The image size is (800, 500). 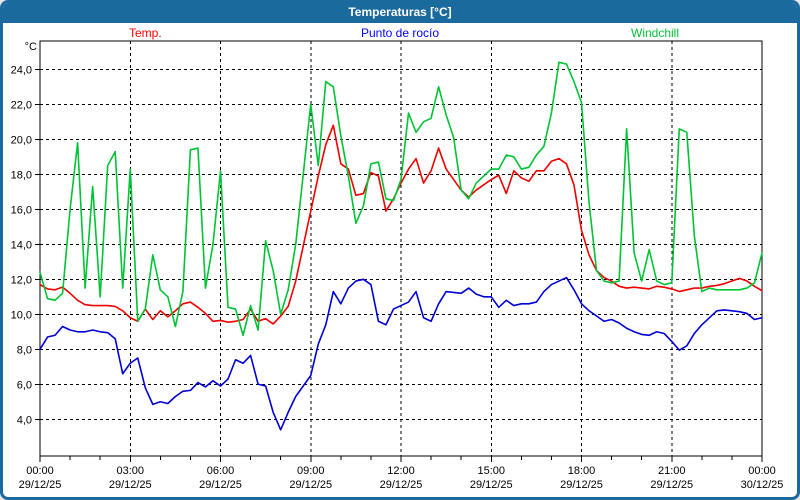 What do you see at coordinates (491, 471) in the screenshot?
I see `x-tick-time-label: 15:00` at bounding box center [491, 471].